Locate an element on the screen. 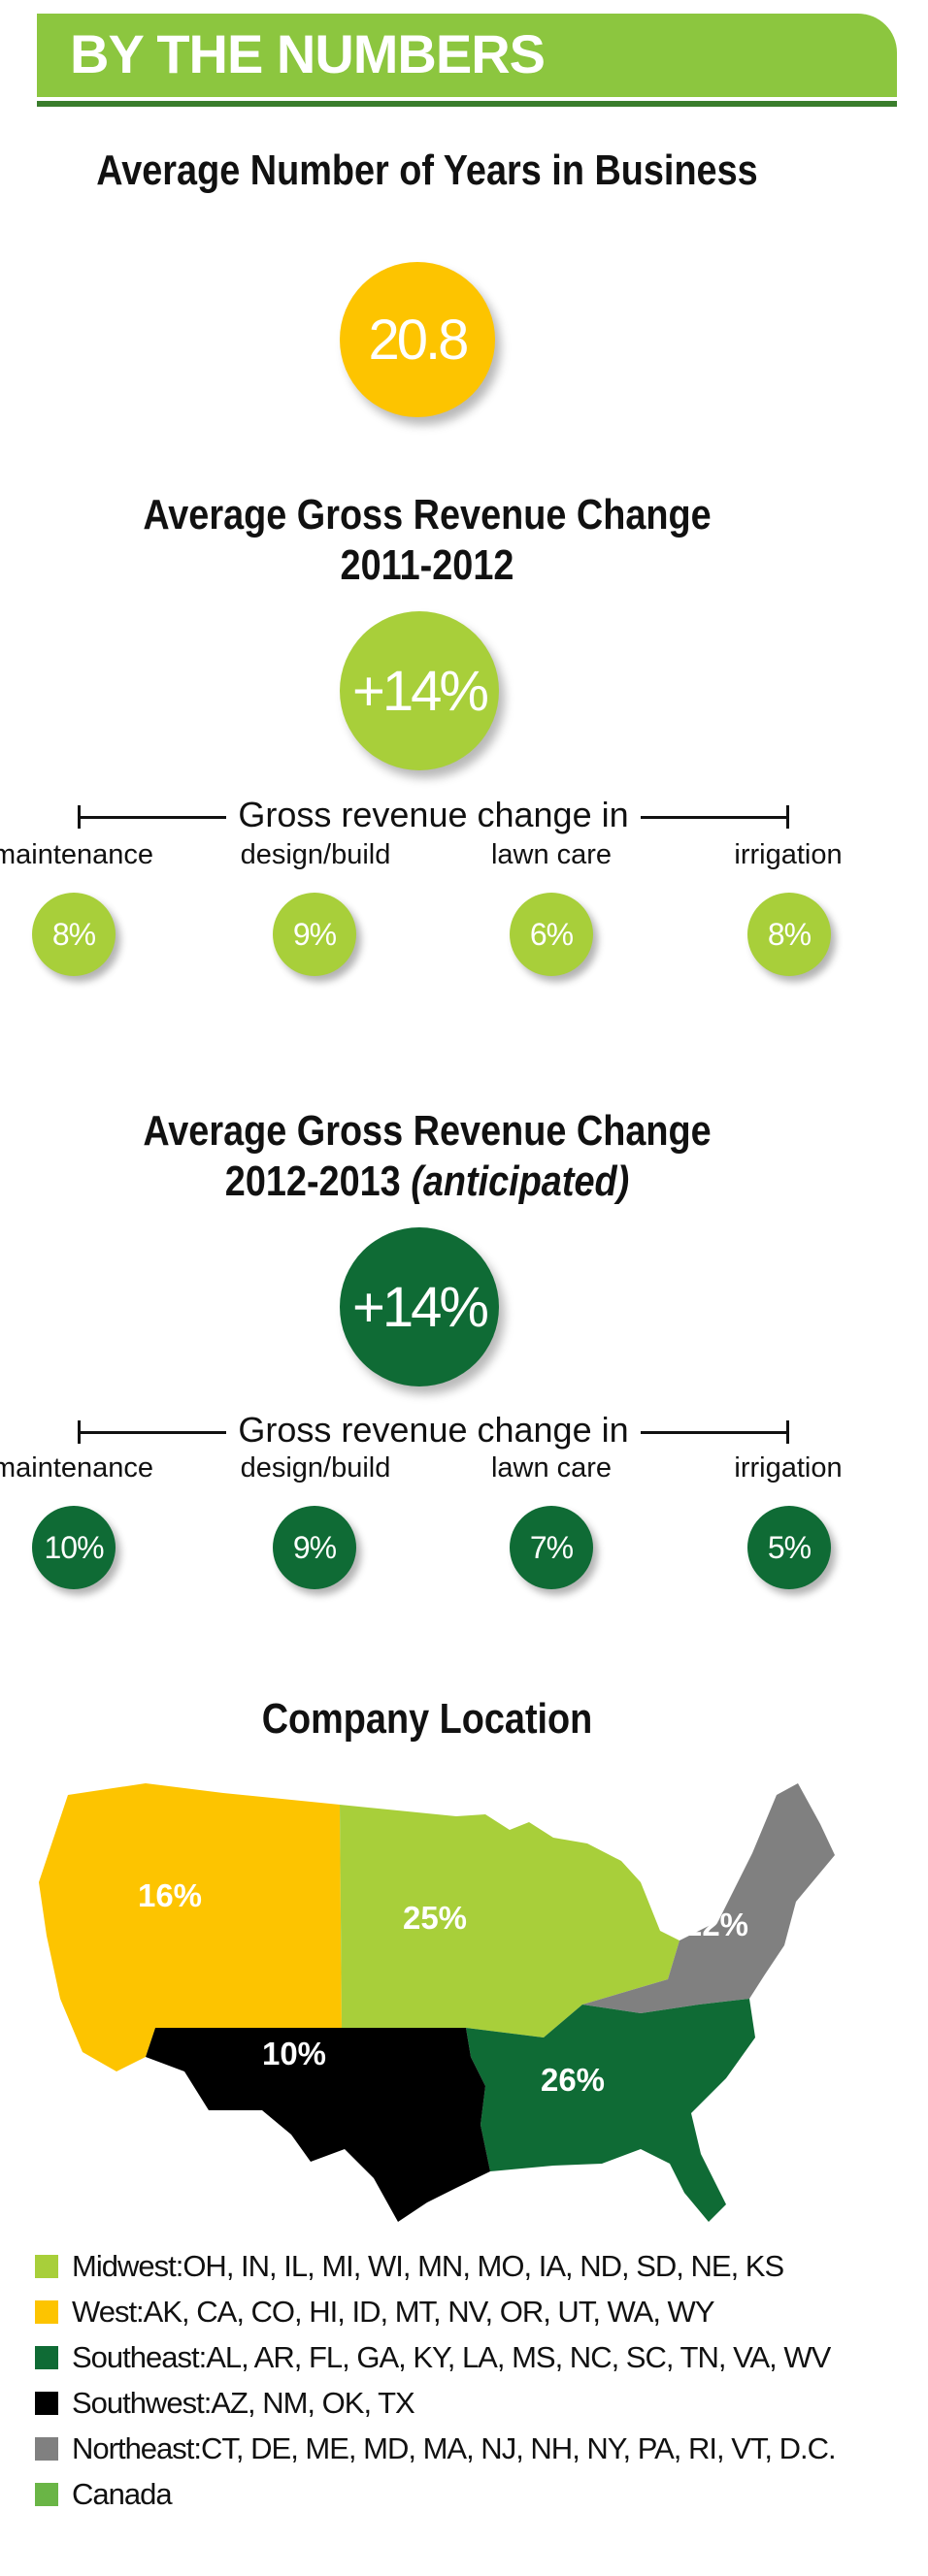  legend-region-name: Midwest: is located at coordinates (127, 2266).